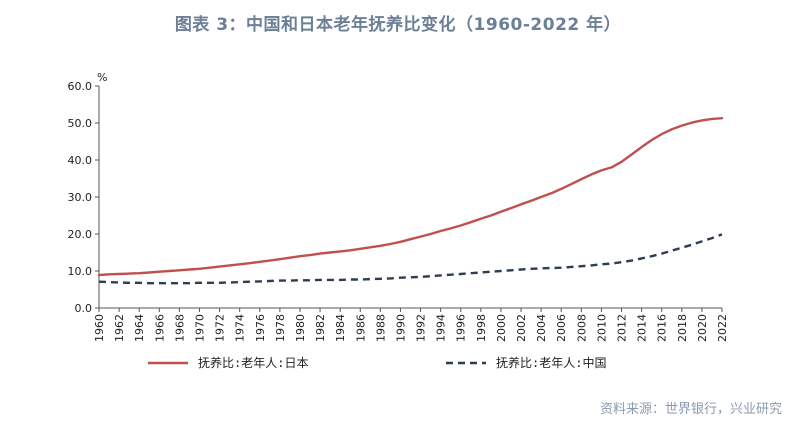  Describe the element at coordinates (461, 328) in the screenshot. I see `x-tick-label: 1996` at that location.